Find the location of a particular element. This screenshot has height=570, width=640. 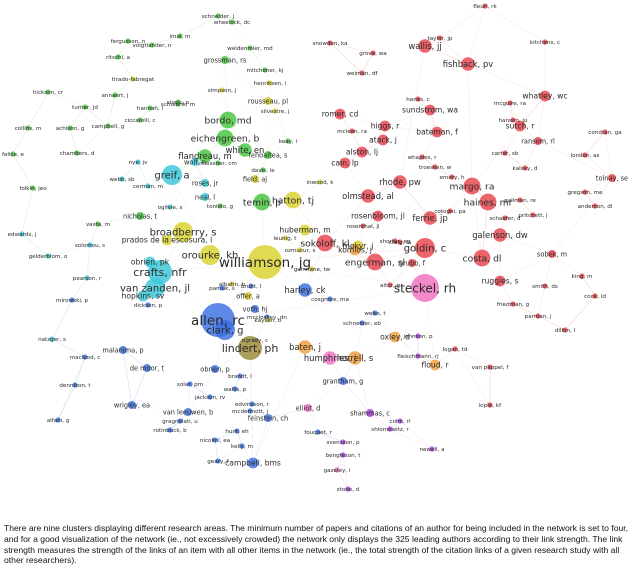

node-kitchens-c is located at coordinates (545, 42).